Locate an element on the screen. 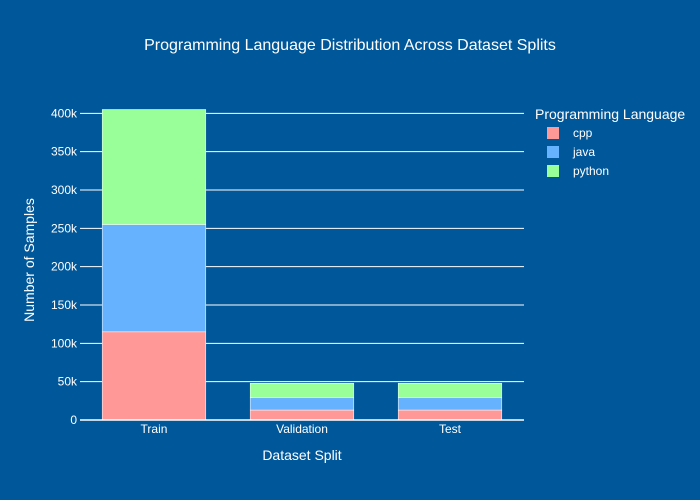 The image size is (700, 500). legend-label-cpp: cpp is located at coordinates (583, 133).